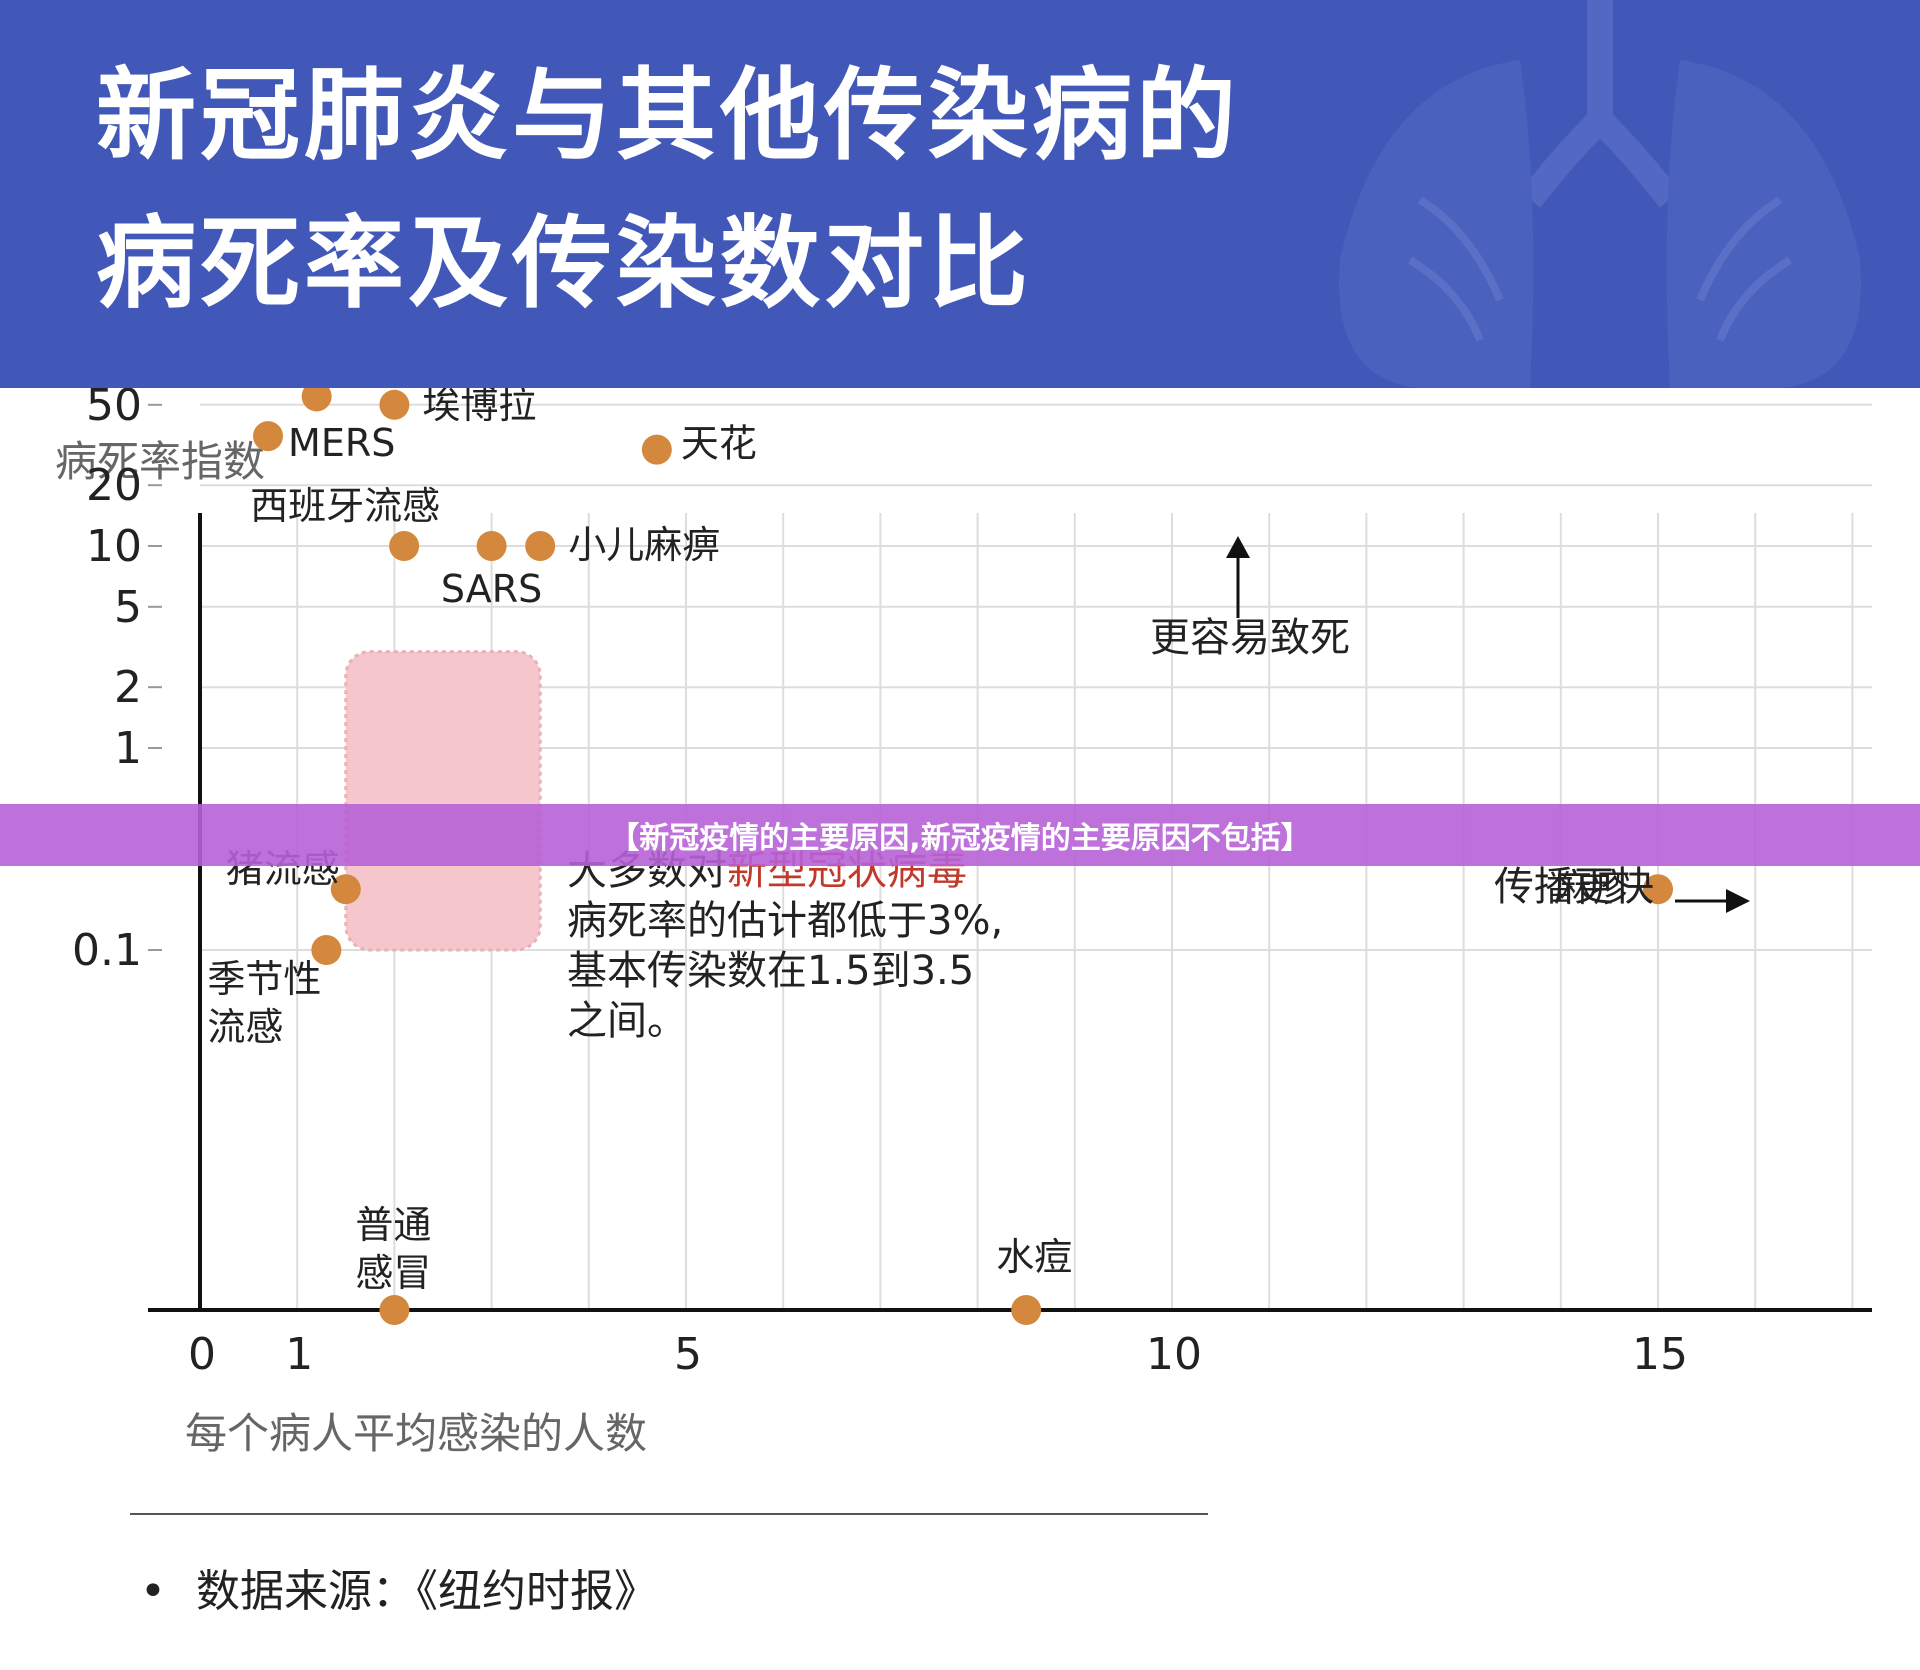 The height and width of the screenshot is (1670, 1920). What do you see at coordinates (264, 1003) in the screenshot?
I see `point-label: 季节性流感` at bounding box center [264, 1003].